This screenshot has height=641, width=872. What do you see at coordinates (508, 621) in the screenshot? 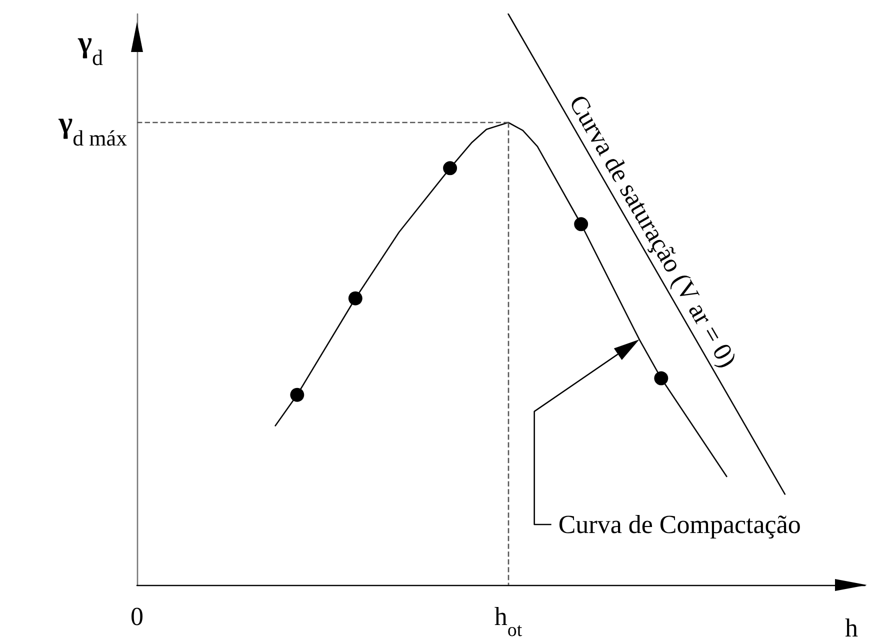
I see `x-tick-label: h$_{ot}$` at bounding box center [508, 621].